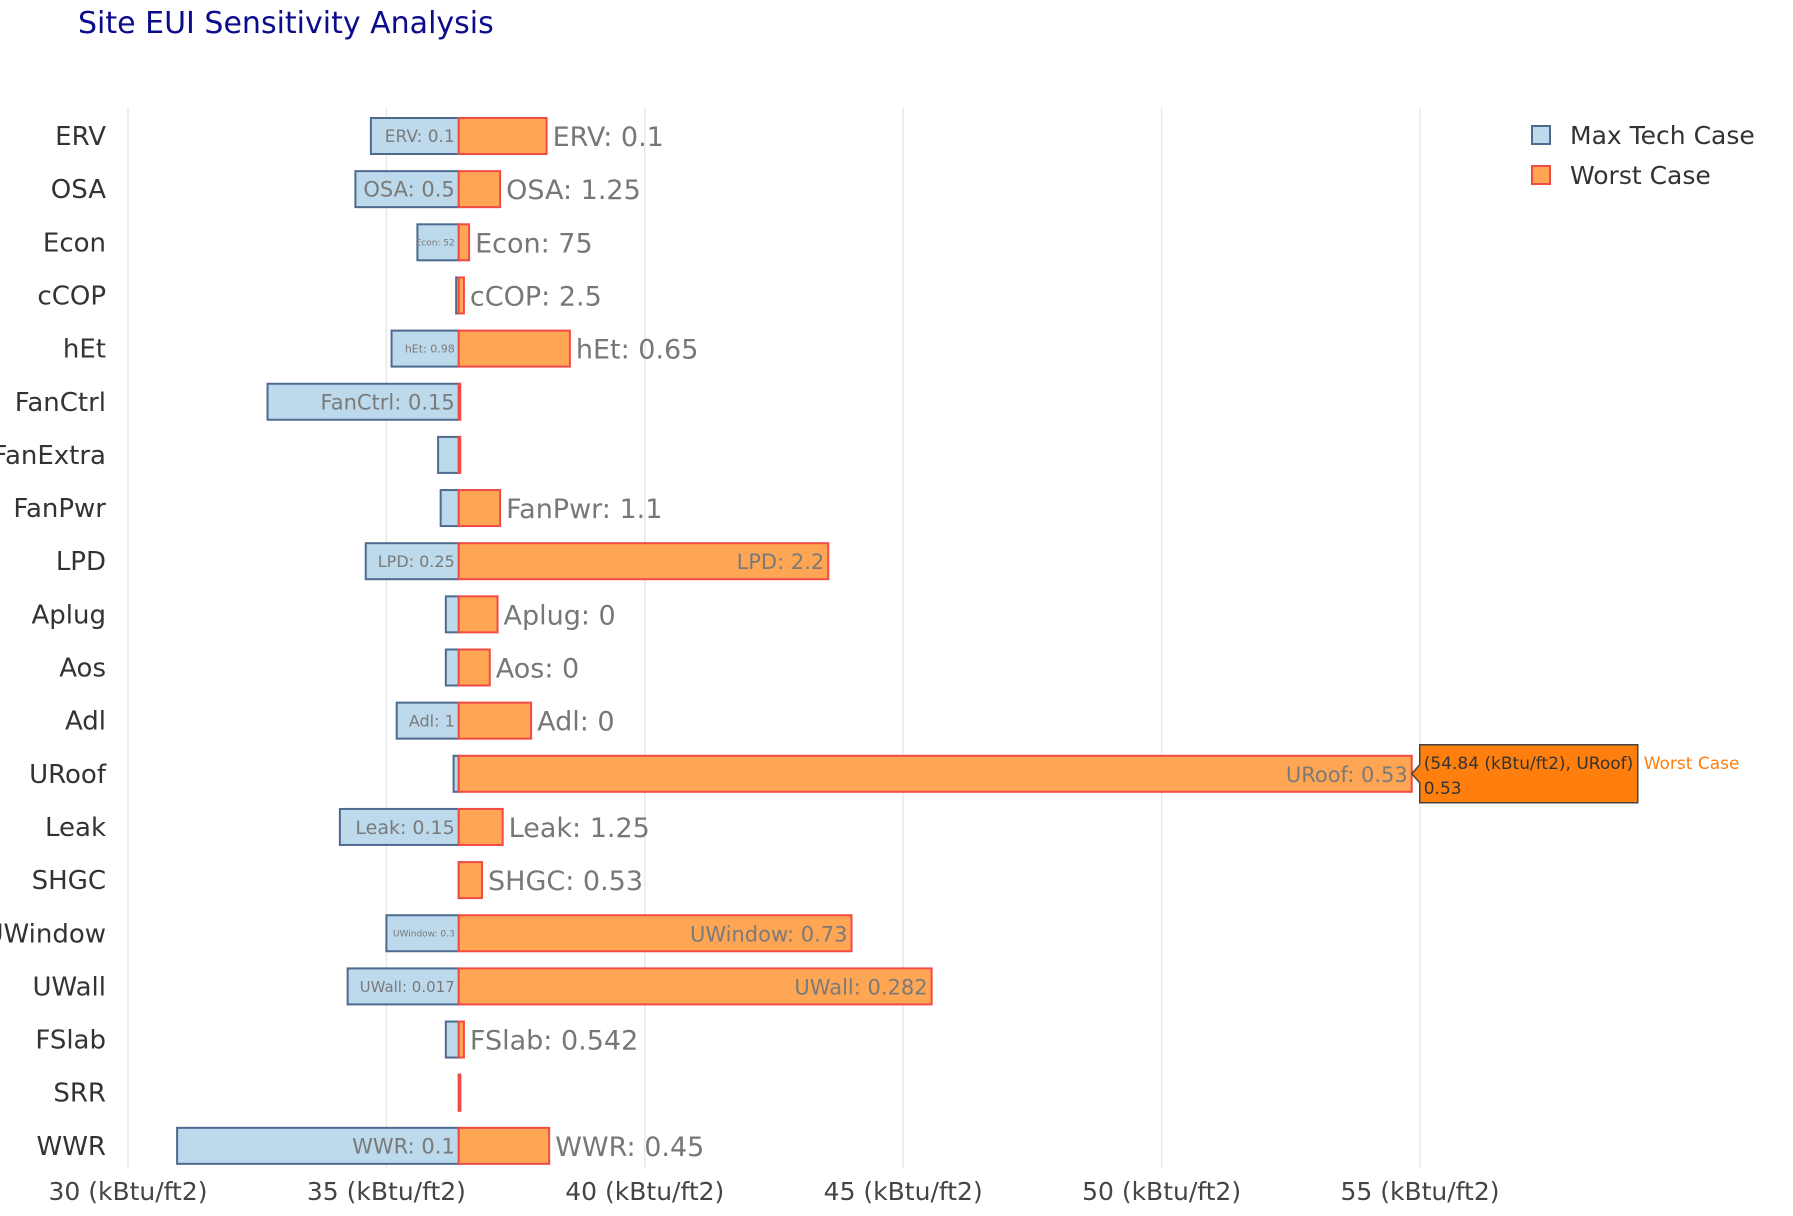  I want to click on bar-label-max-tech: UWall: 0.017, so click(407, 987).